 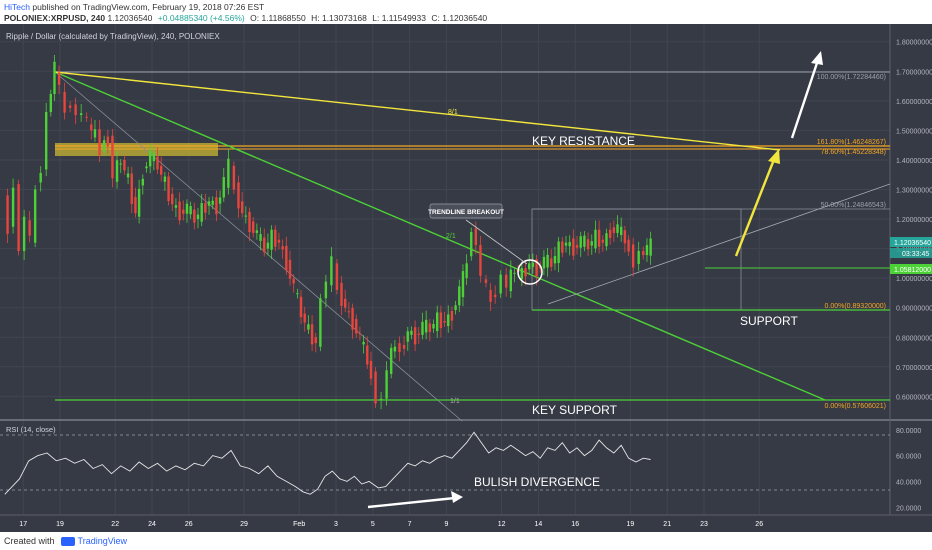 What do you see at coordinates (31, 429) in the screenshot?
I see `rsi-title: RSI (14, close)` at bounding box center [31, 429].